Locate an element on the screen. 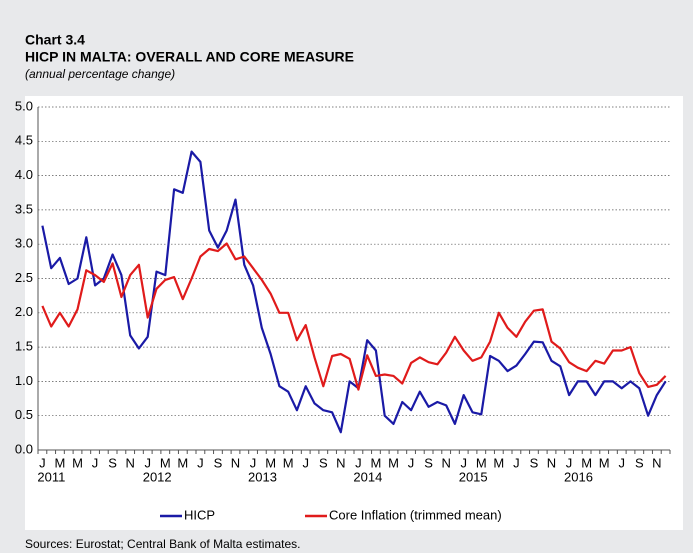  y-tick-label: 3.0 is located at coordinates (24, 243).